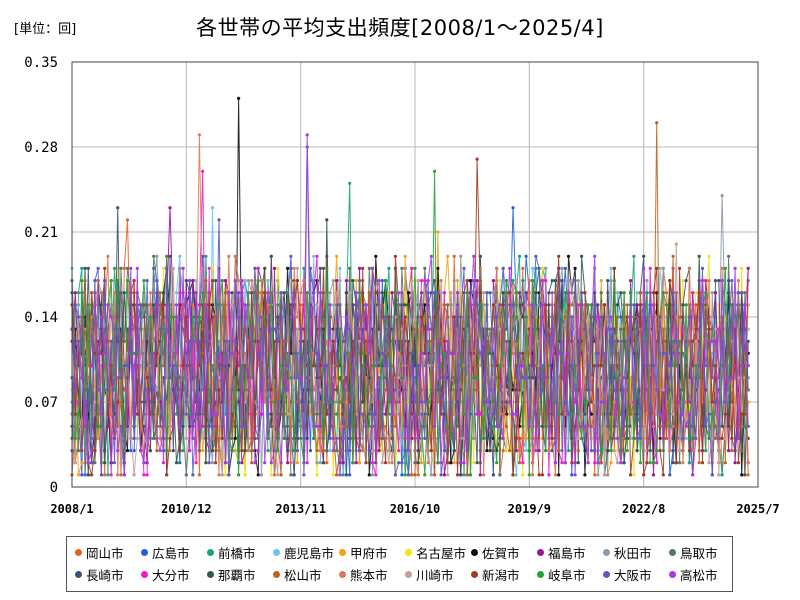  I want to click on x-tick-label: 2016/10, so click(415, 509).